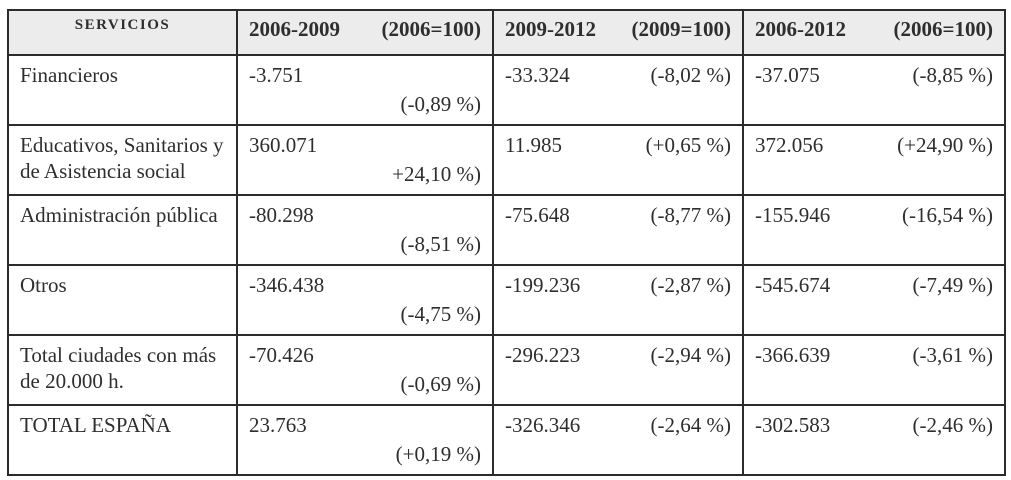  Describe the element at coordinates (690, 425) in the screenshot. I see `pct-2009-2012: (-2,64 %)` at that location.